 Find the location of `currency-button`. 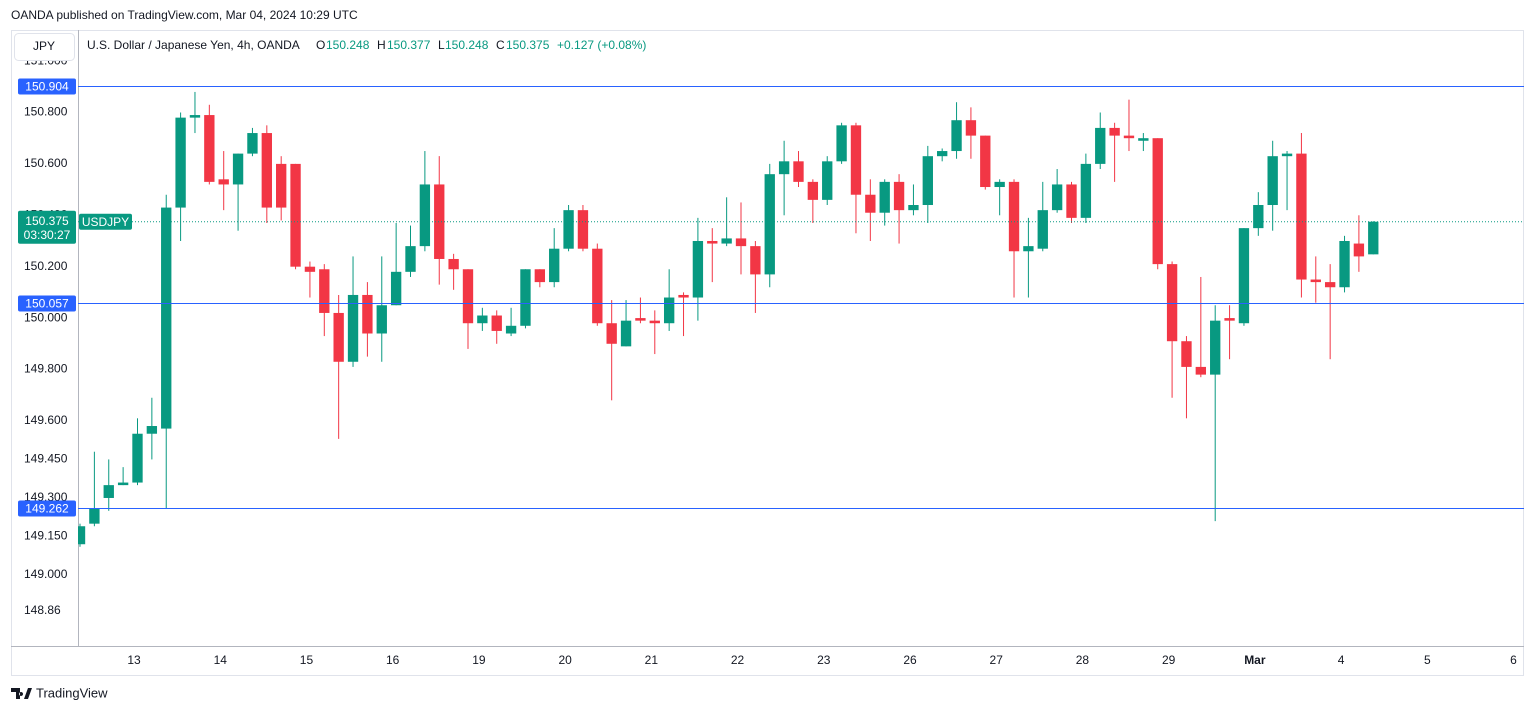

currency-button is located at coordinates (44, 47).